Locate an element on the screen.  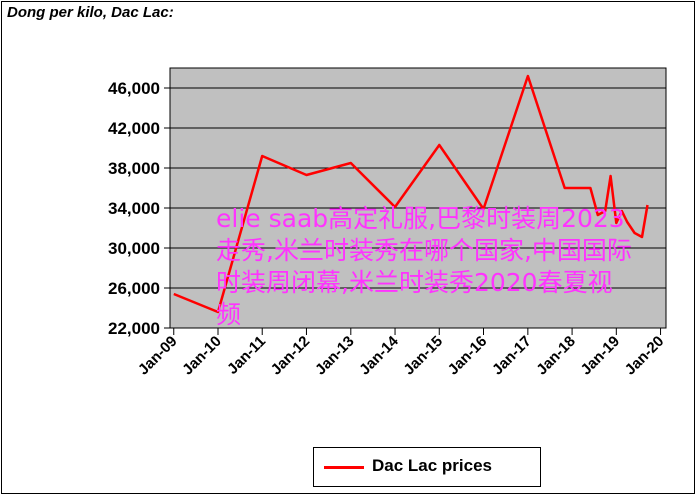
chart-title: Dong per kilo, Dac Lac: is located at coordinates (90, 12).